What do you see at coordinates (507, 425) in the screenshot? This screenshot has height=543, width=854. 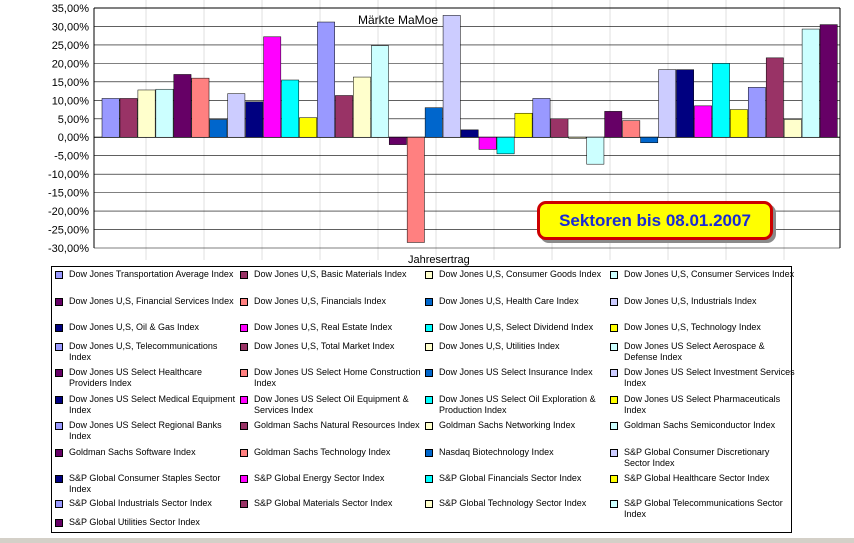 I see `legend-label: Goldman Sachs Networking Index` at bounding box center [507, 425].